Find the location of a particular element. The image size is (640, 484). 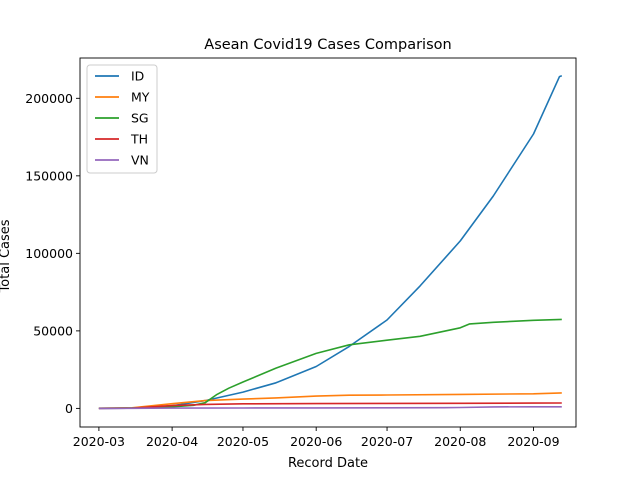

y-axis-label: Total Cases is located at coordinates (6, 256).